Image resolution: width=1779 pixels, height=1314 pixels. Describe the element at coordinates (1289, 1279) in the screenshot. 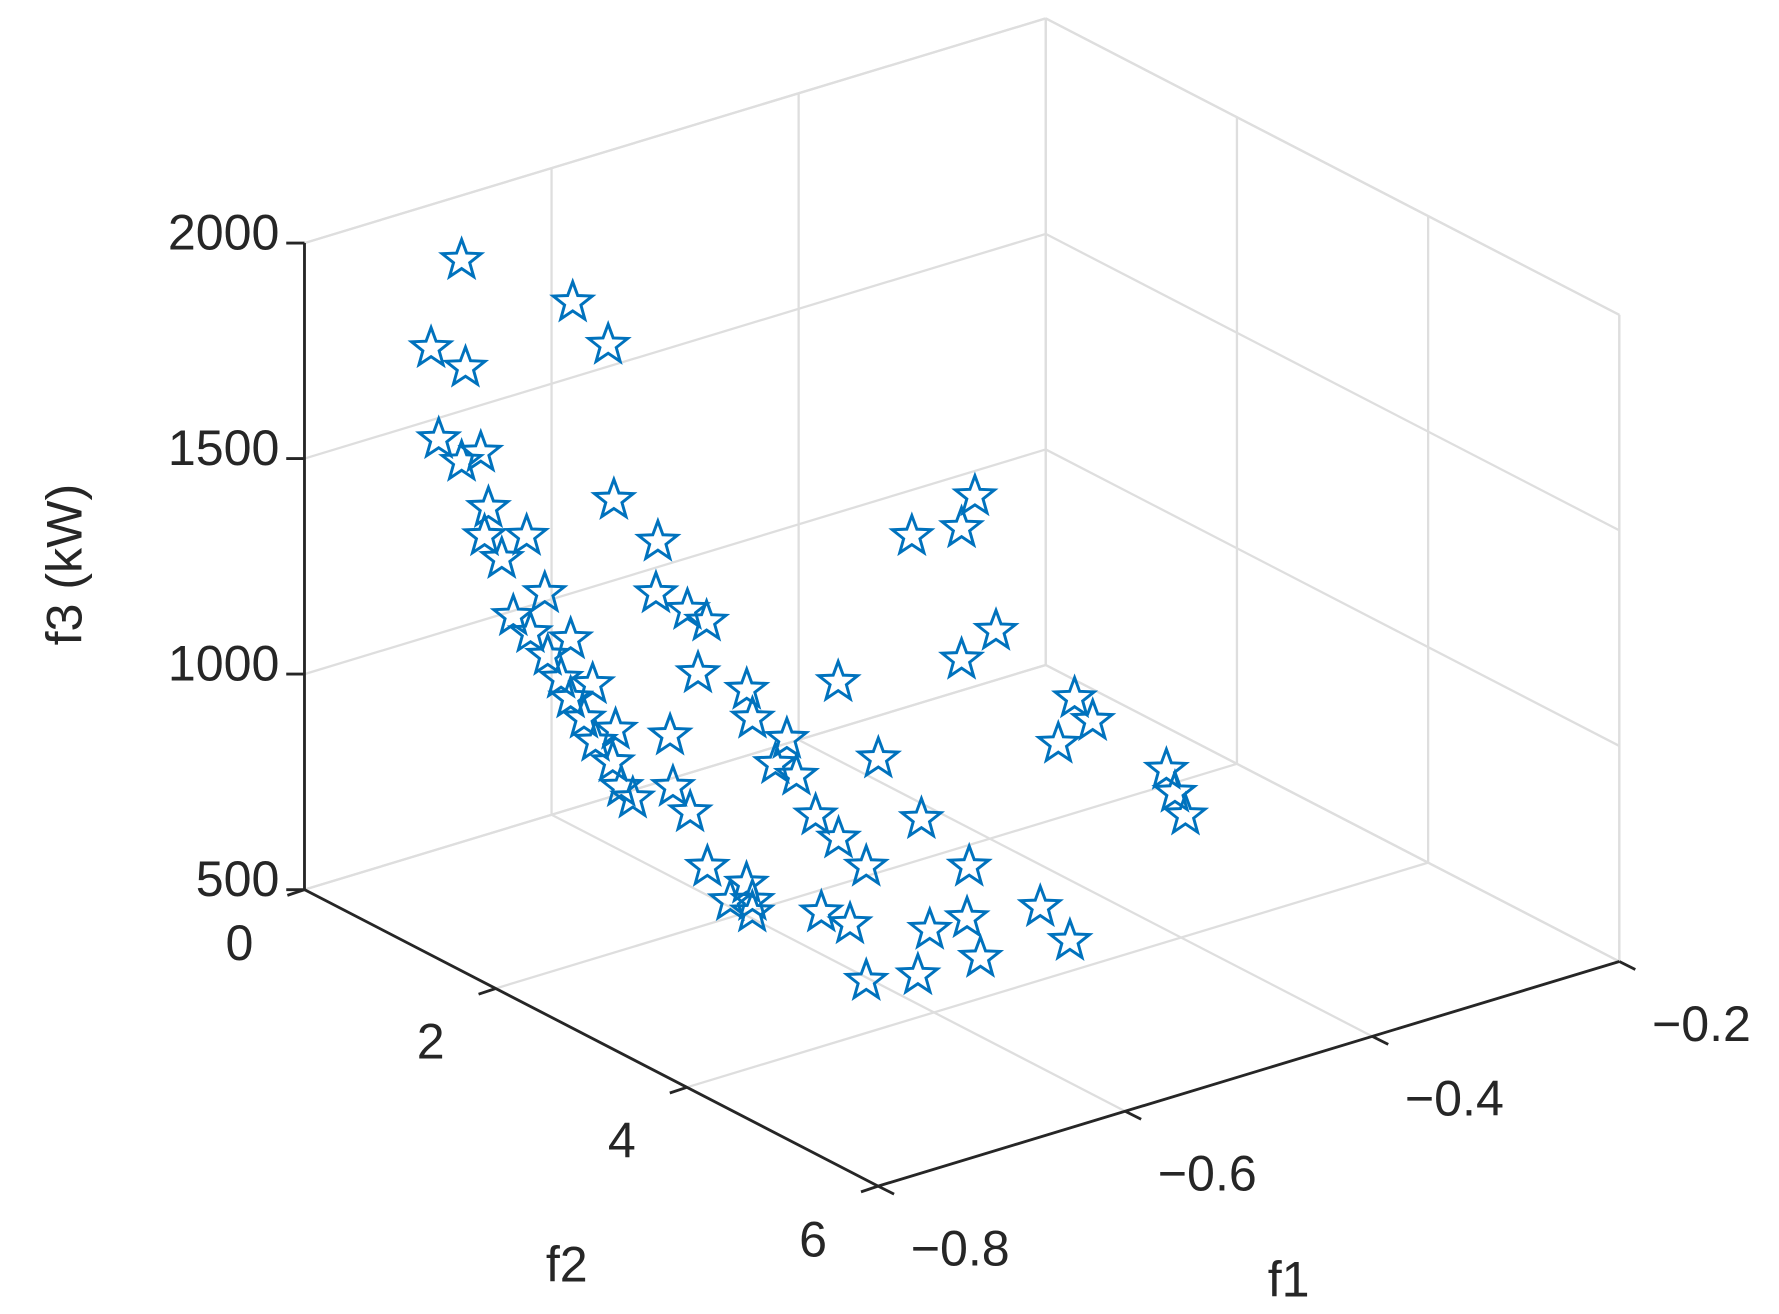

I see `x-axis-label: f1` at that location.